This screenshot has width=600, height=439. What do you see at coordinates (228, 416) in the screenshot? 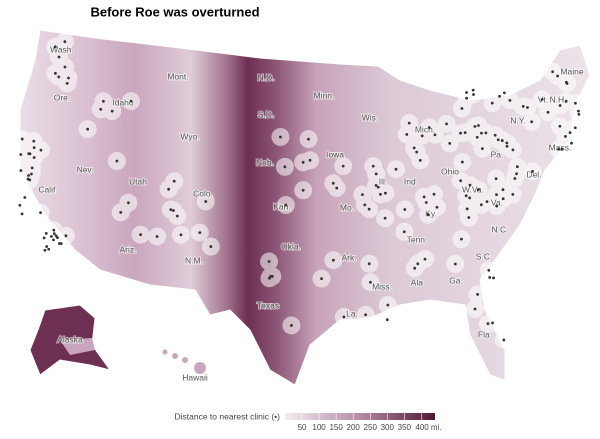
I see `legend-title: Distance to nearest clinic (•)` at bounding box center [228, 416].